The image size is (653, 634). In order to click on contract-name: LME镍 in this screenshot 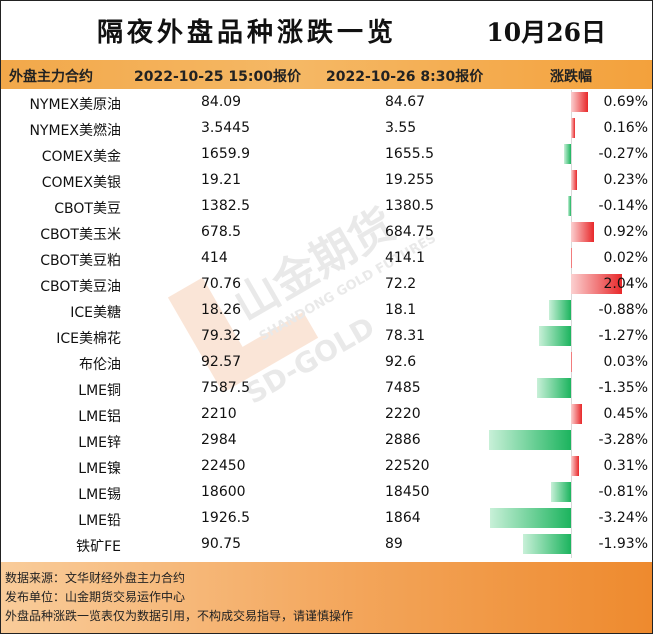, I will do `click(99, 469)`.